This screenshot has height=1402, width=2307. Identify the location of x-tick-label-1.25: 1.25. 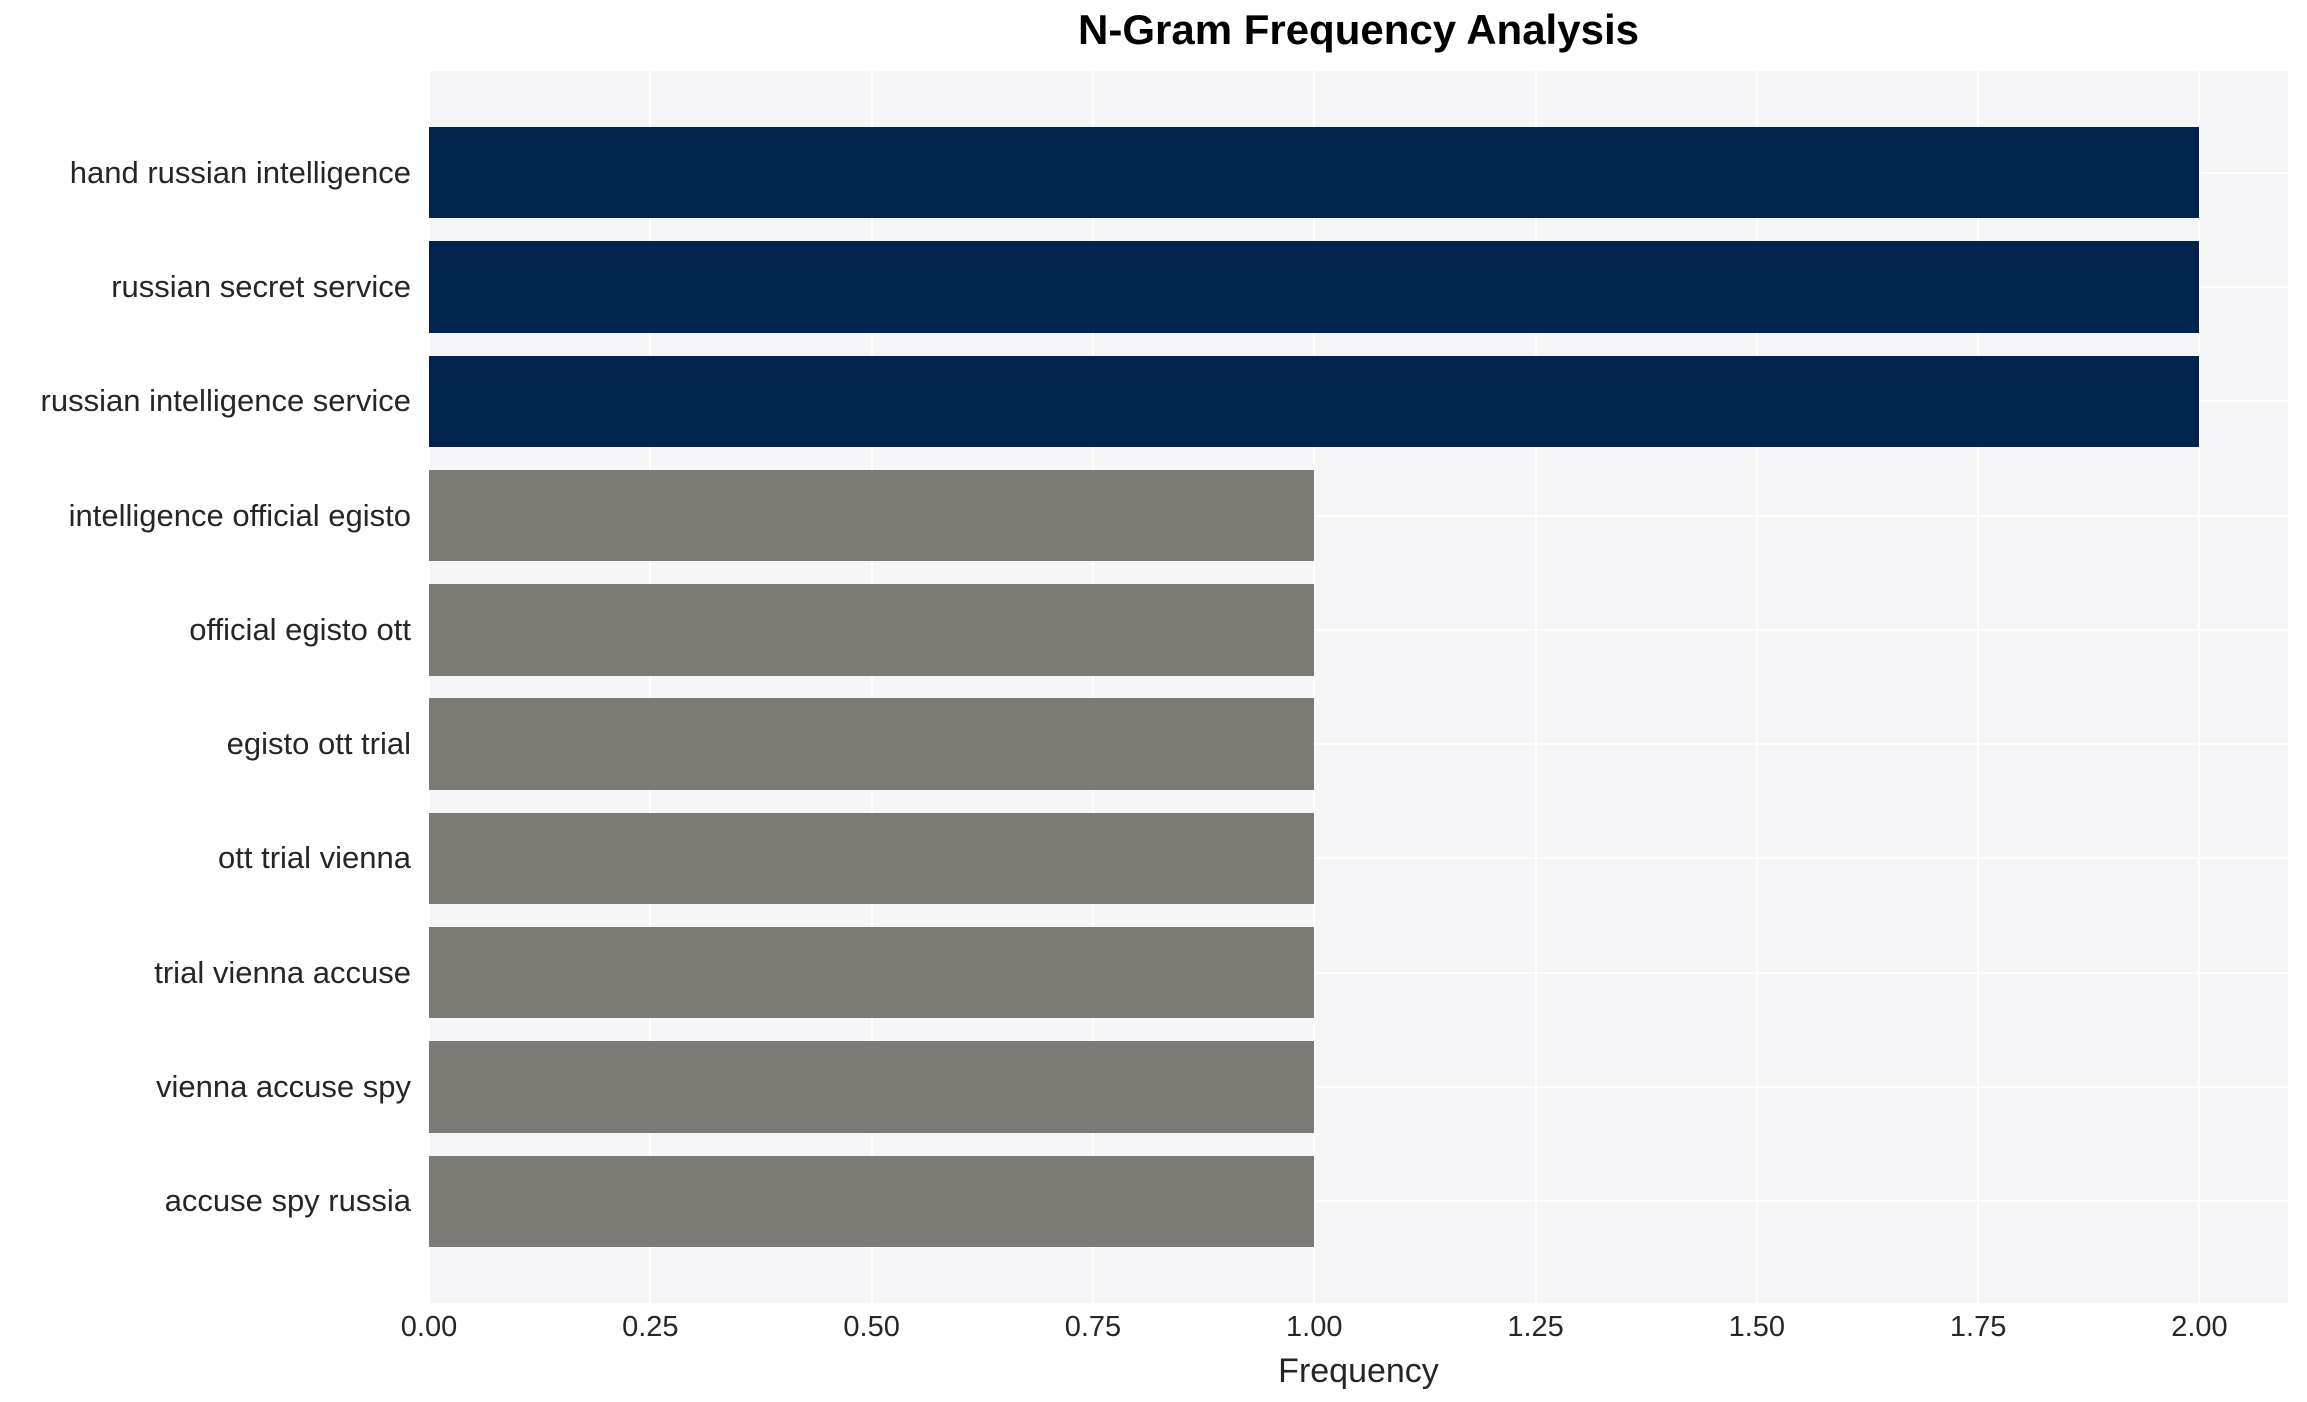
(1535, 1327).